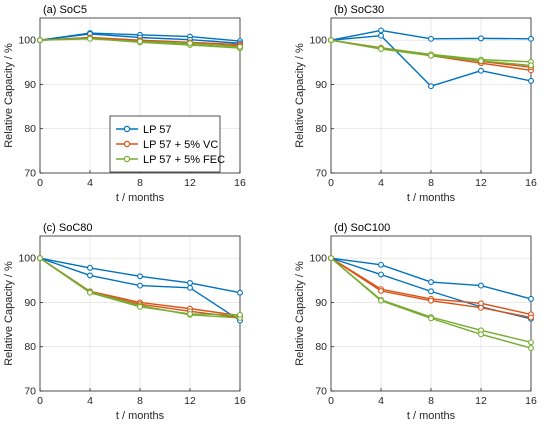 The height and width of the screenshot is (427, 550). I want to click on x-tick-label-2-1: 4, so click(90, 401).